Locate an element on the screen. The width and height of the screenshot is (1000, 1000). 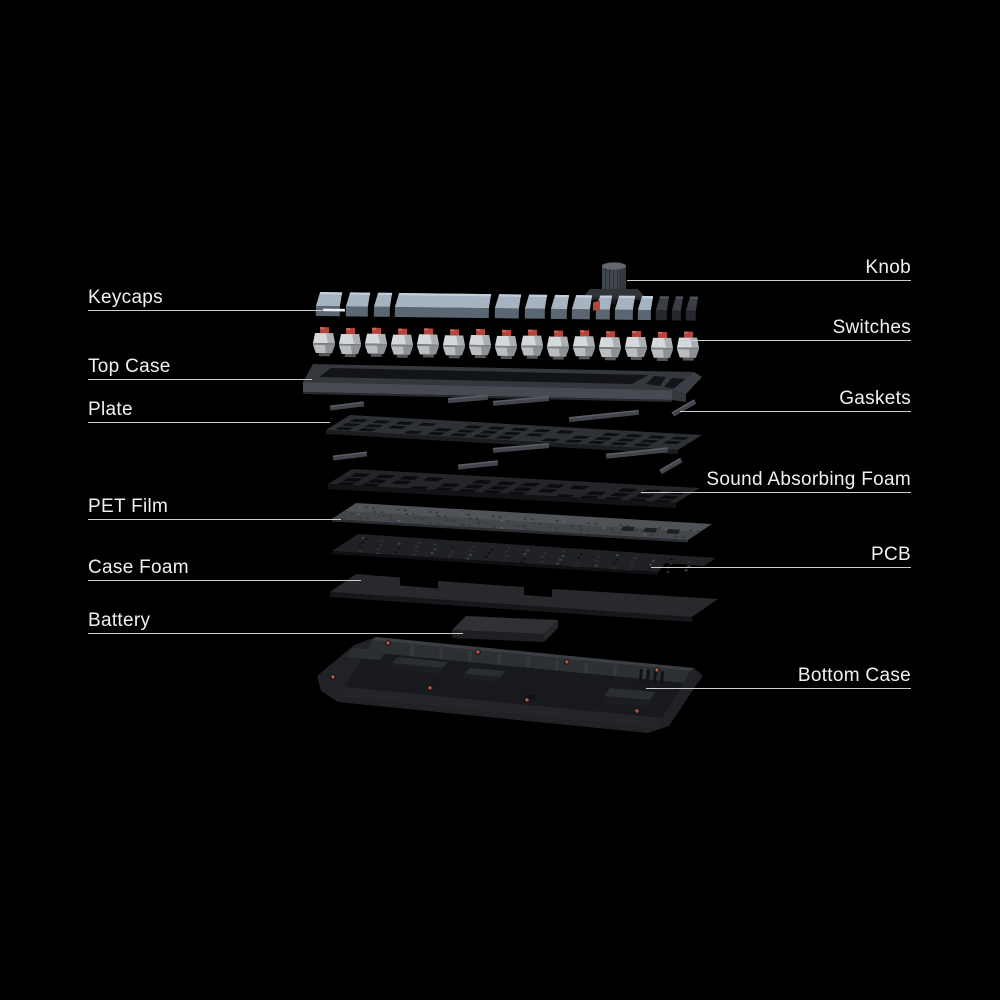
battery-part is located at coordinates (505, 629).